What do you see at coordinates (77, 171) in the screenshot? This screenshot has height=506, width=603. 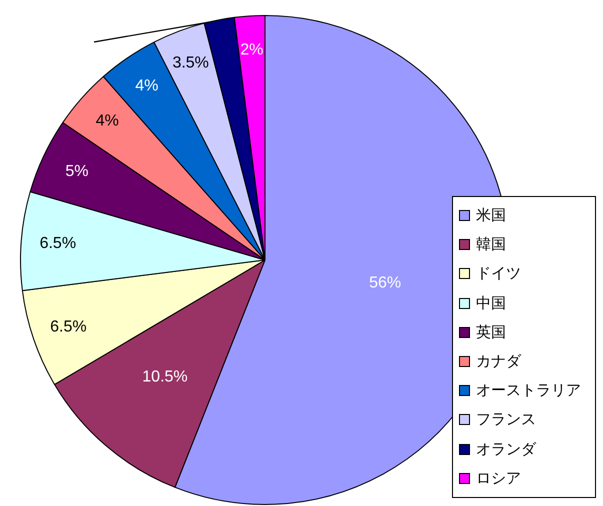 I see `data-label: 5%` at bounding box center [77, 171].